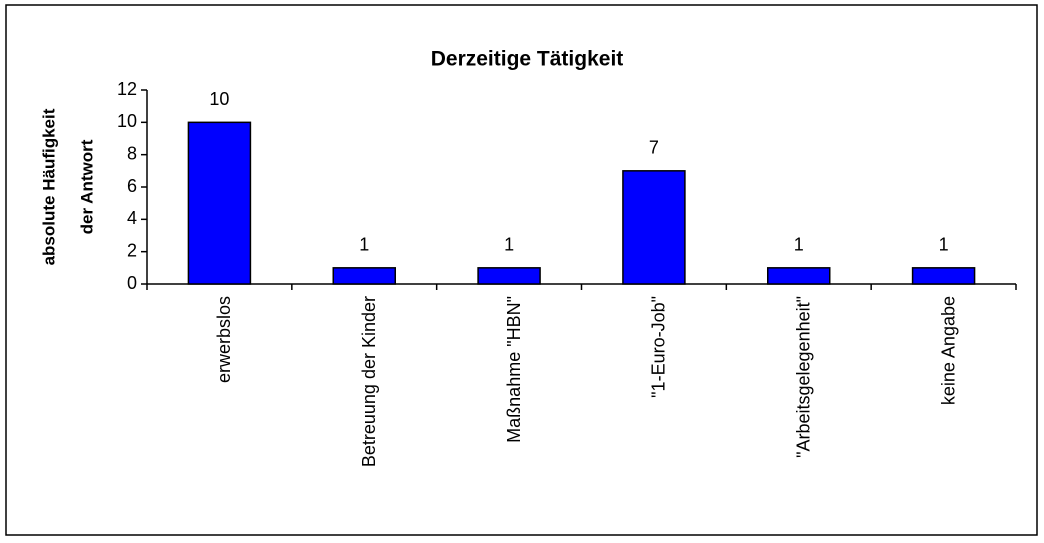  Describe the element at coordinates (804, 377) in the screenshot. I see `x-tick-label: "Arbeitsgelegenheit"` at that location.